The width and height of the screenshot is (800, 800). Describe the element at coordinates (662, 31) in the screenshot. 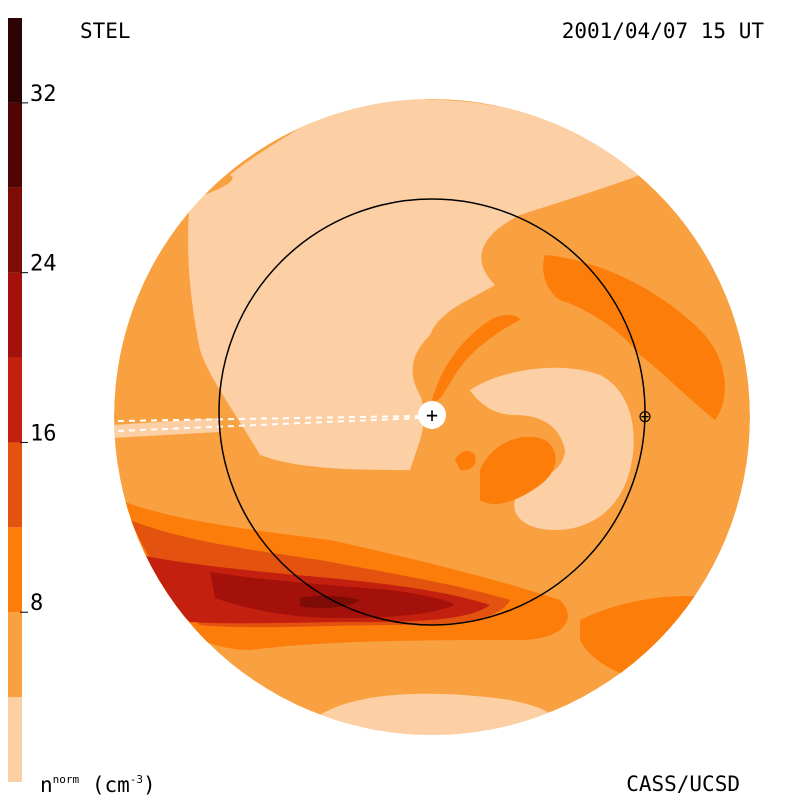

I see `timestamp: 2001/04/07 15 UT` at that location.